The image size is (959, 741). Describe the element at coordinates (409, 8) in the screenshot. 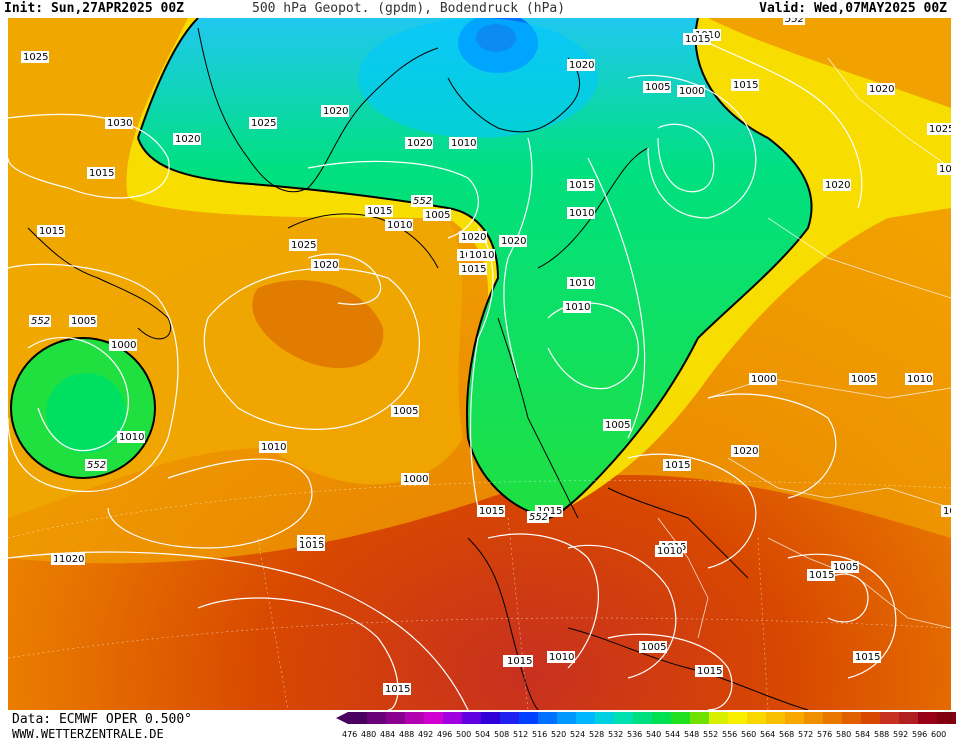

I see `map-title: 500 hPa Geopot. (gpdm), Bodendruck (hPa)` at that location.